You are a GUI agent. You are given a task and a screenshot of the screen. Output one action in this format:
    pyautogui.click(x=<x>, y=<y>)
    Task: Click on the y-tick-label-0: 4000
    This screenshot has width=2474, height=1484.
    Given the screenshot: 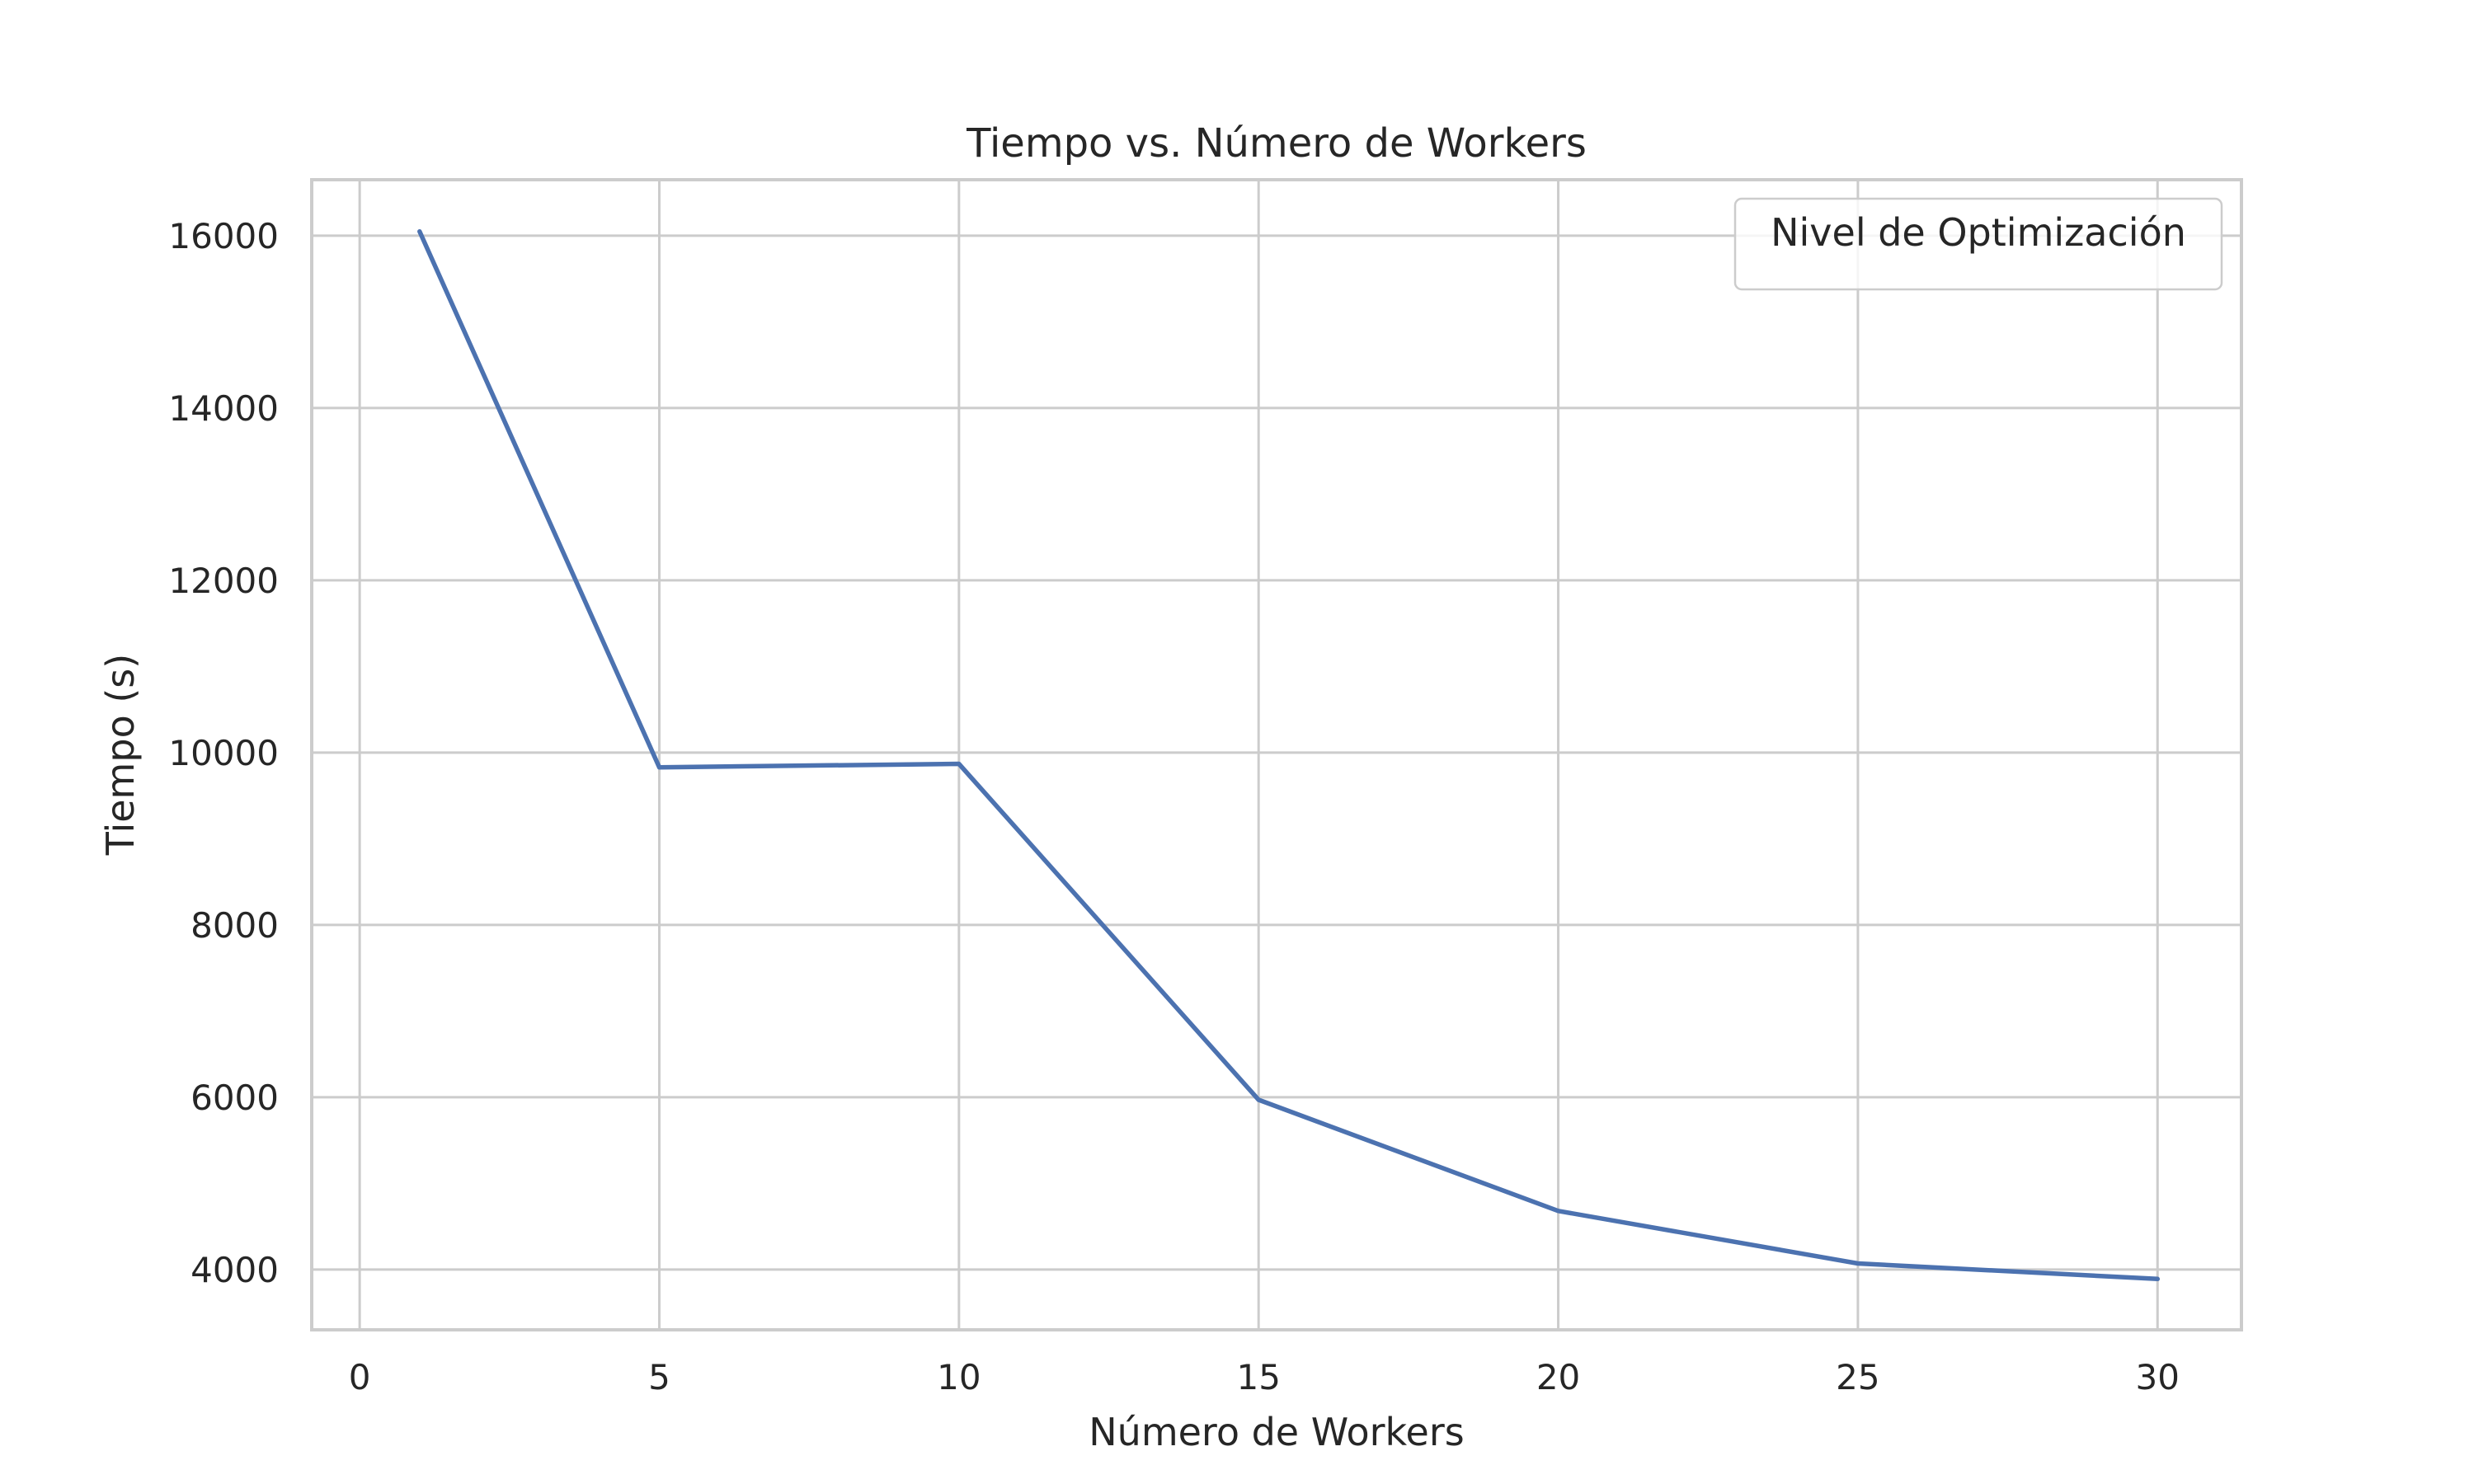 What is the action you would take?
    pyautogui.click(x=234, y=1270)
    